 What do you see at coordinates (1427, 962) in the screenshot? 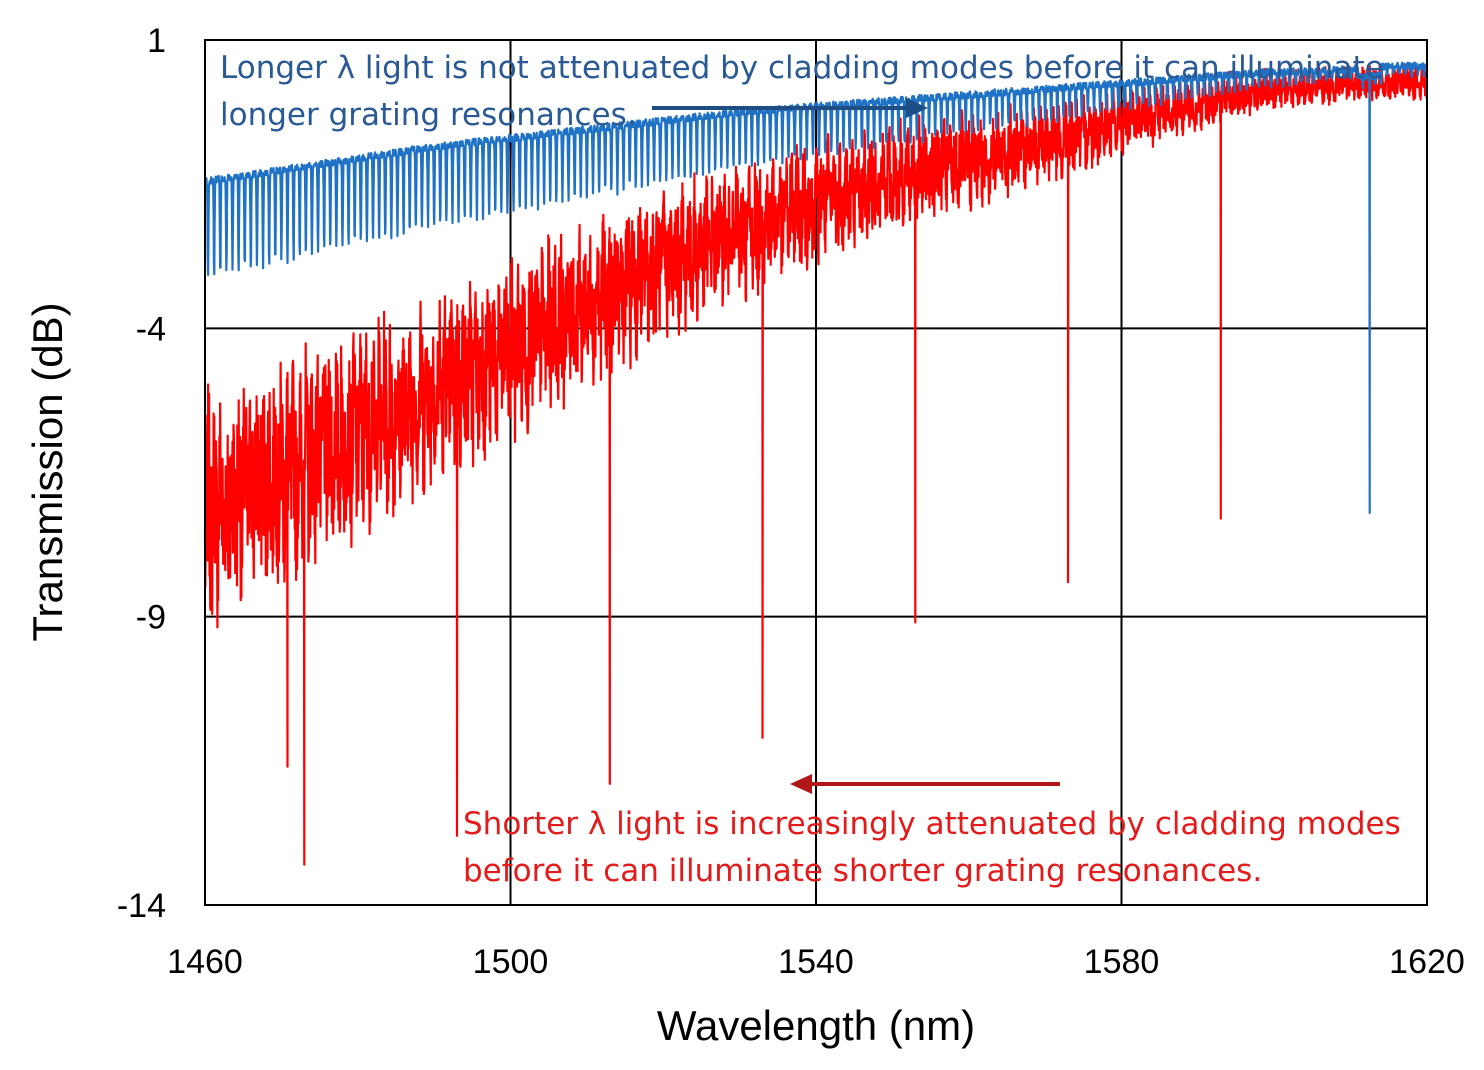
I see `x-tick-label: 1620` at bounding box center [1427, 962].